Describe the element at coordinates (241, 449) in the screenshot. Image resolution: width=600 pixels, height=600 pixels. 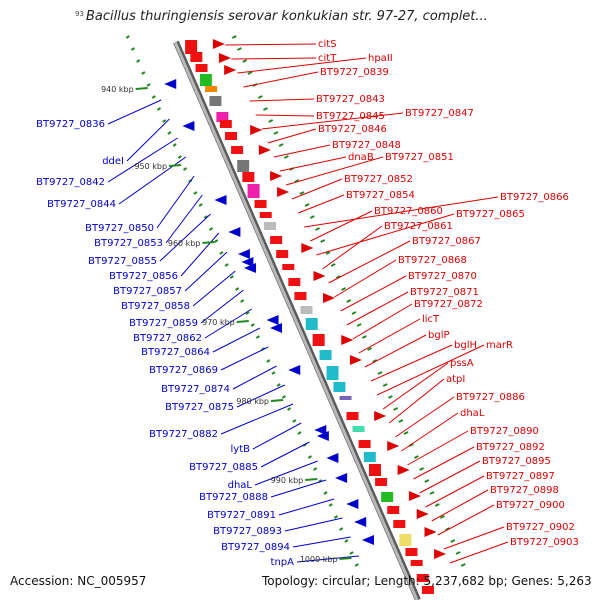
I see `reverse-gene-label: lytB` at that location.